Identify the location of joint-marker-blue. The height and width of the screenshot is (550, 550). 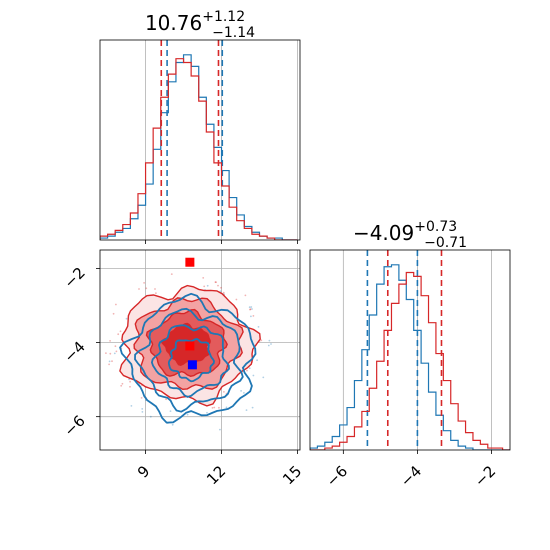
(192, 365).